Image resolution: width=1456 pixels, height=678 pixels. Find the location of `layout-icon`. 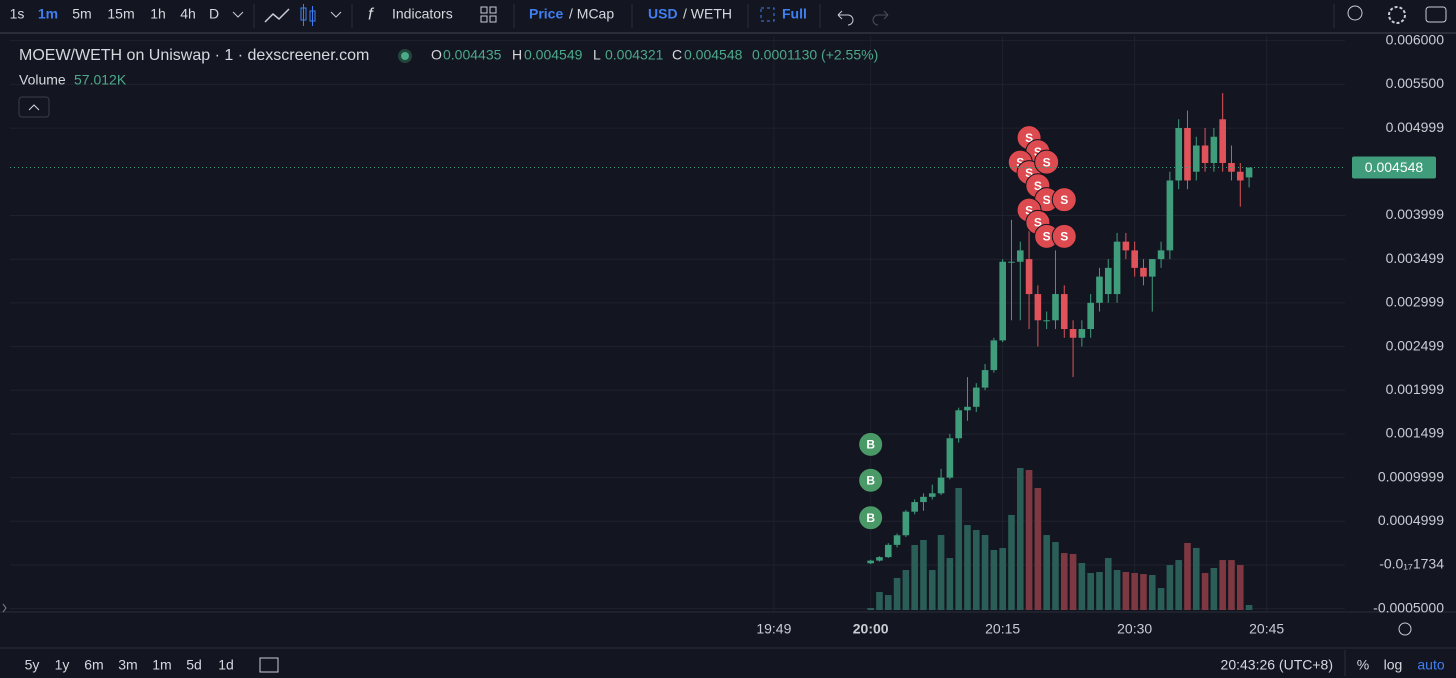

layout-icon is located at coordinates (488, 14).